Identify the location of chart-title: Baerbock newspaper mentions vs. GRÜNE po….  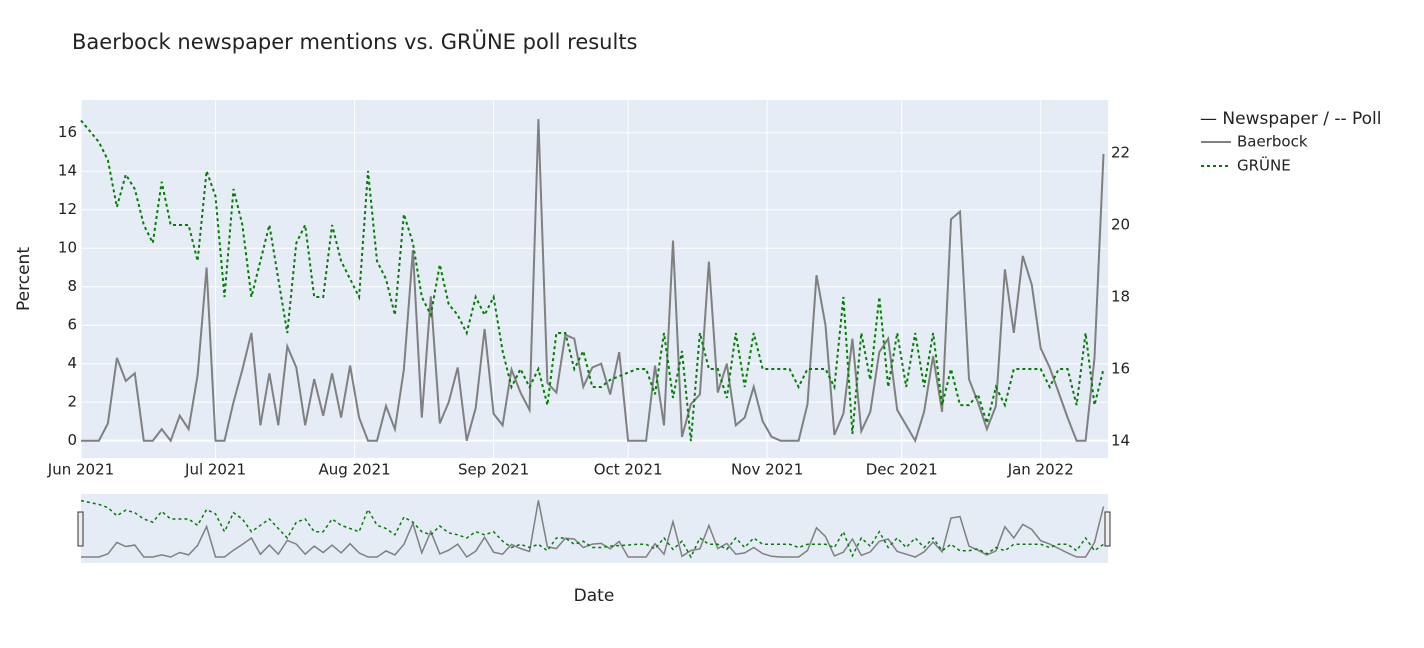
(355, 41).